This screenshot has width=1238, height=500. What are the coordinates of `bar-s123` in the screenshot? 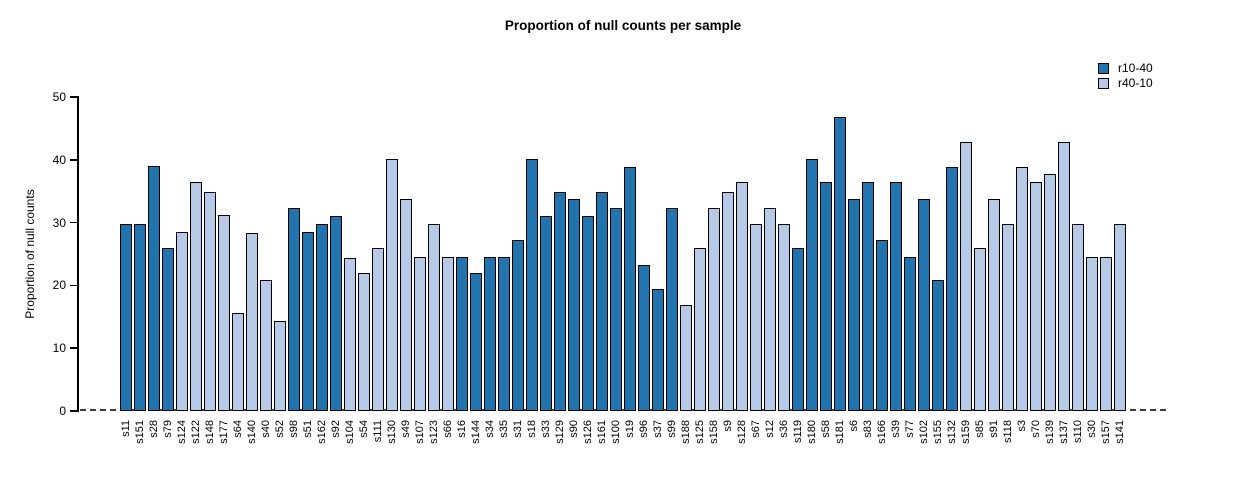 It's located at (434, 317).